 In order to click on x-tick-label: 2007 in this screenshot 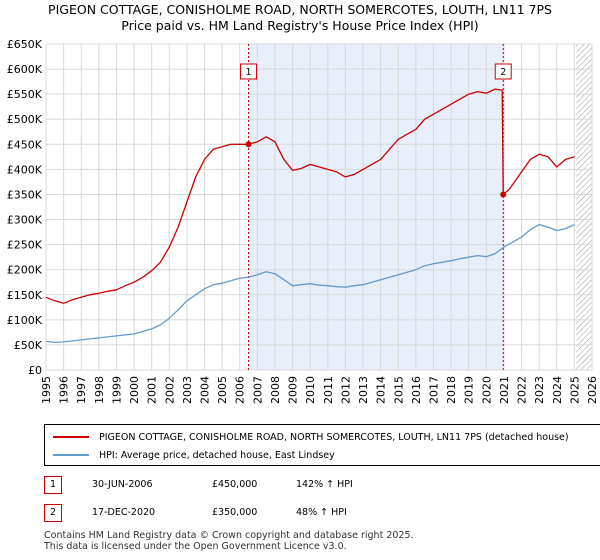, I will do `click(257, 390)`.